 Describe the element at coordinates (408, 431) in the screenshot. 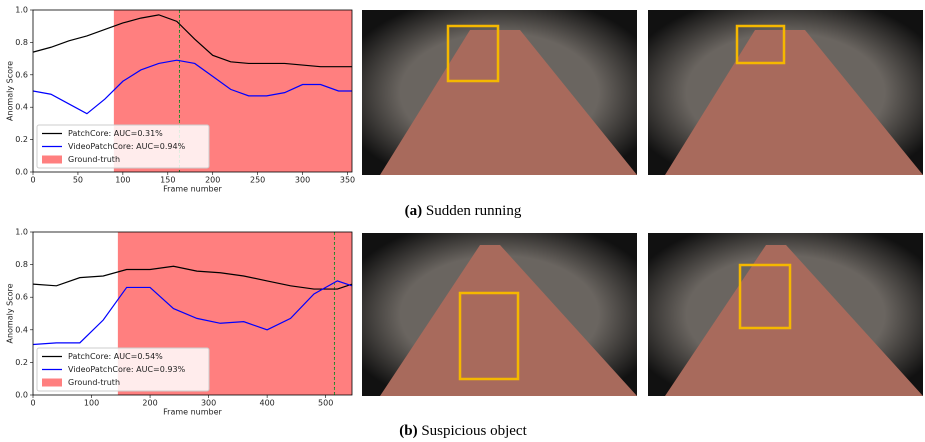

I see `caption-label: (b)` at that location.